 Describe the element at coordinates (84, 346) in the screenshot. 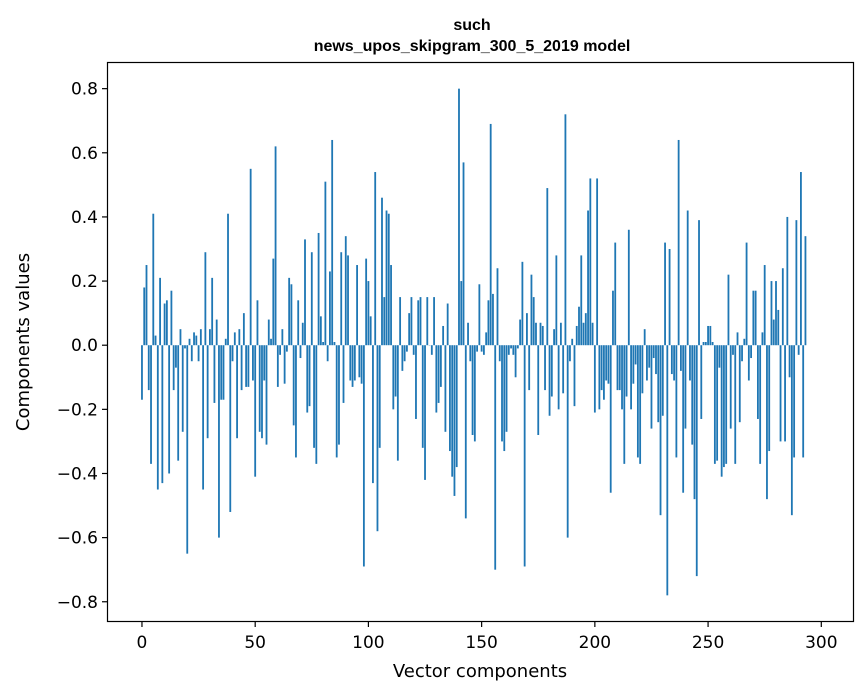

I see `y-tick-label: 0.0` at that location.